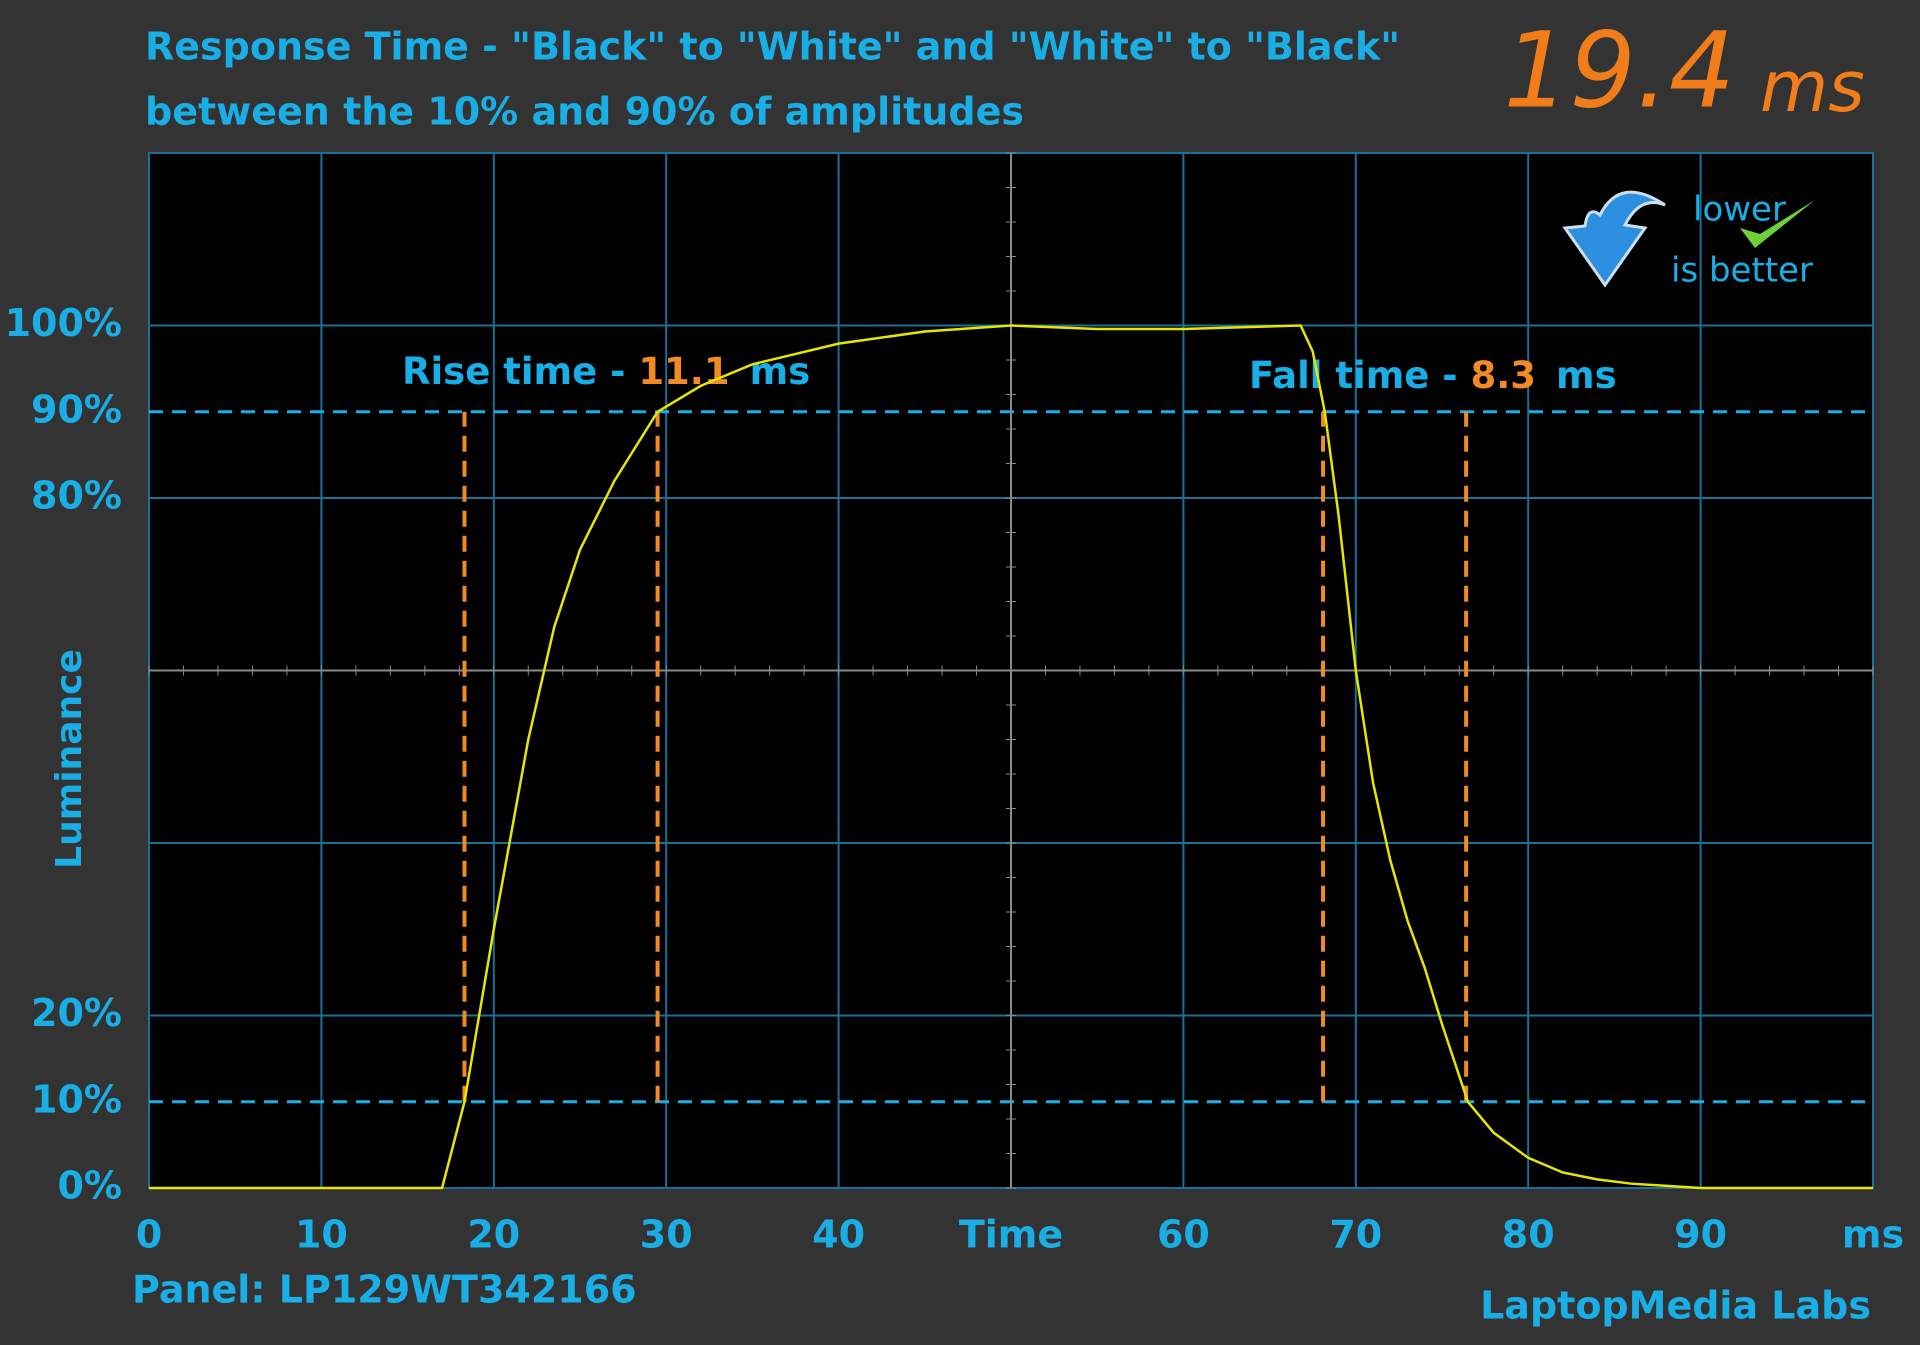 The image size is (1920, 1345). I want to click on fall-value: 8.3, so click(1503, 375).